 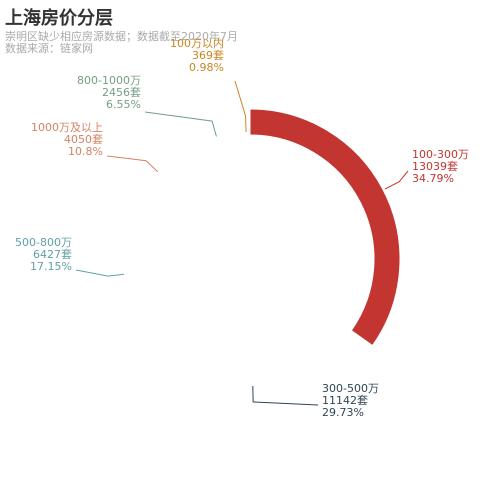 I want to click on slice-label-name: 500-800万, so click(x=43, y=242).